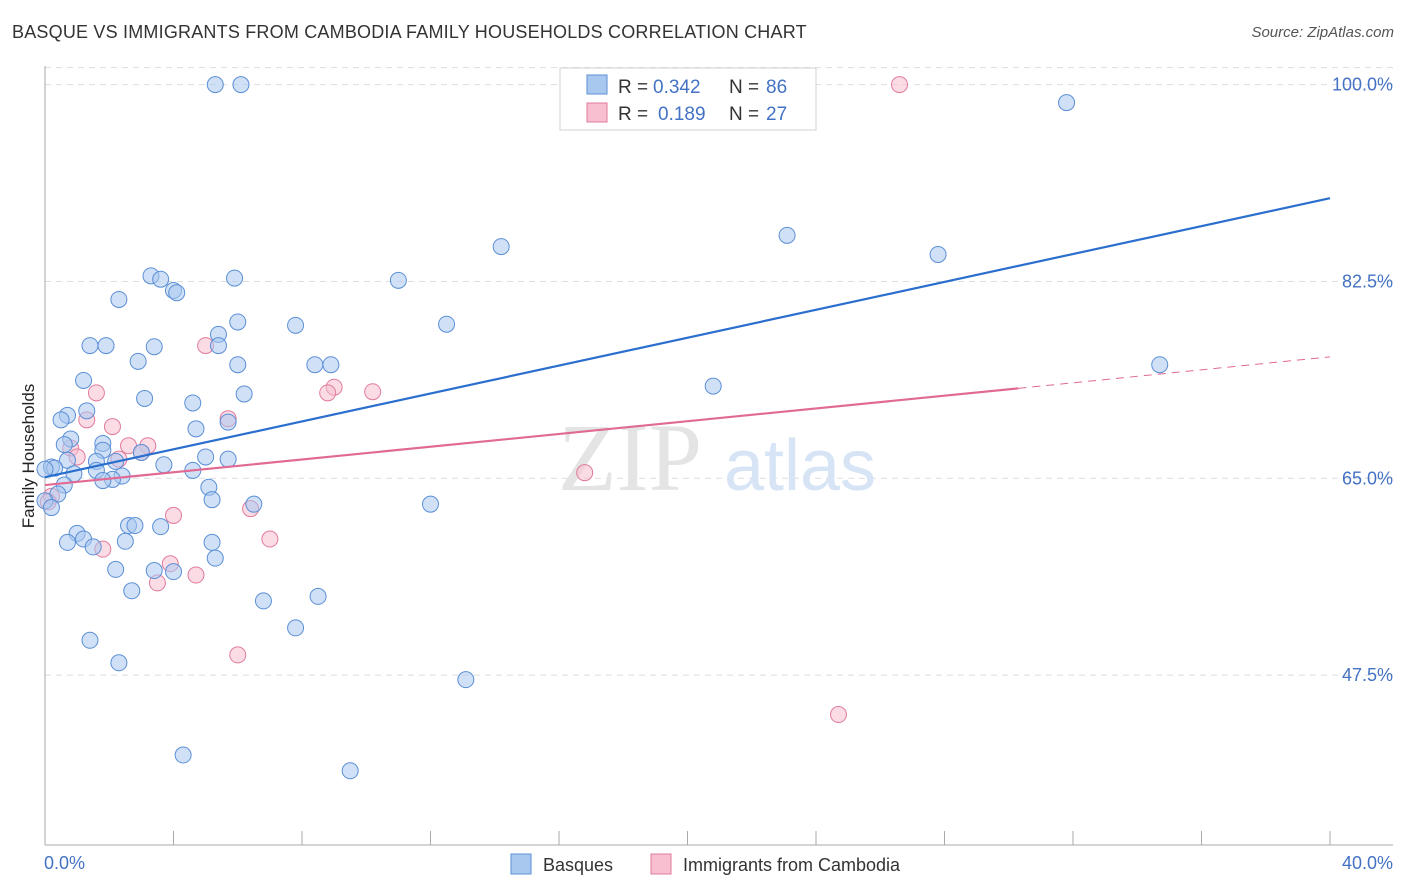 This screenshot has height=892, width=1406. Describe the element at coordinates (792, 865) in the screenshot. I see `bottom-legend-label-cambodia: Immigrants from Cambodia` at that location.